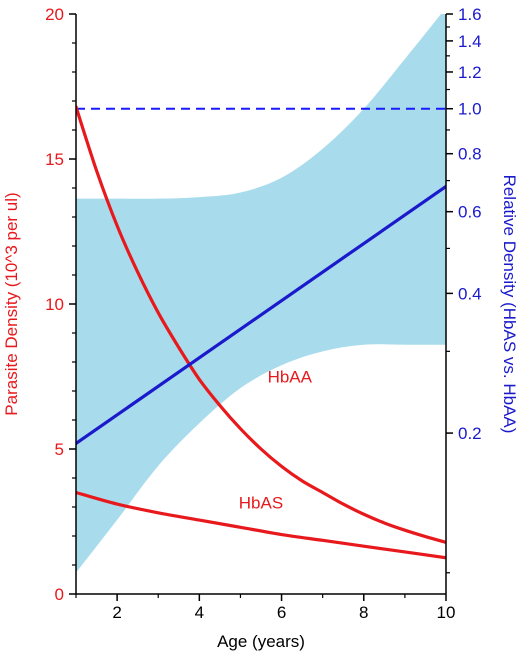 The height and width of the screenshot is (654, 520). Describe the element at coordinates (54, 14) in the screenshot. I see `y-left-tick-label-20: 20` at that location.